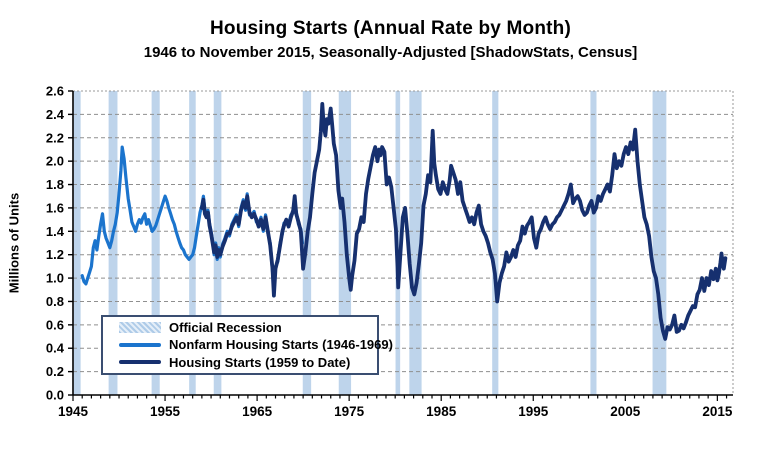  What do you see at coordinates (349, 411) in the screenshot?
I see `x-tick-label: 1975` at bounding box center [349, 411].